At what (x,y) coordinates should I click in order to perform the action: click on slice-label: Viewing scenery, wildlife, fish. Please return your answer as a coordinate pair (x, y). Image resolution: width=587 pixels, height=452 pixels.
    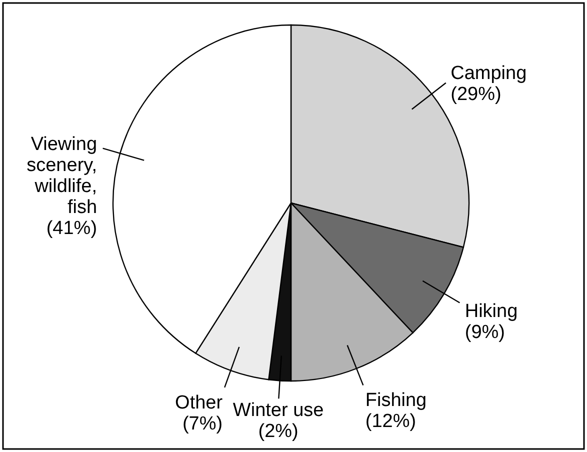
    Looking at the image, I should click on (62, 176).